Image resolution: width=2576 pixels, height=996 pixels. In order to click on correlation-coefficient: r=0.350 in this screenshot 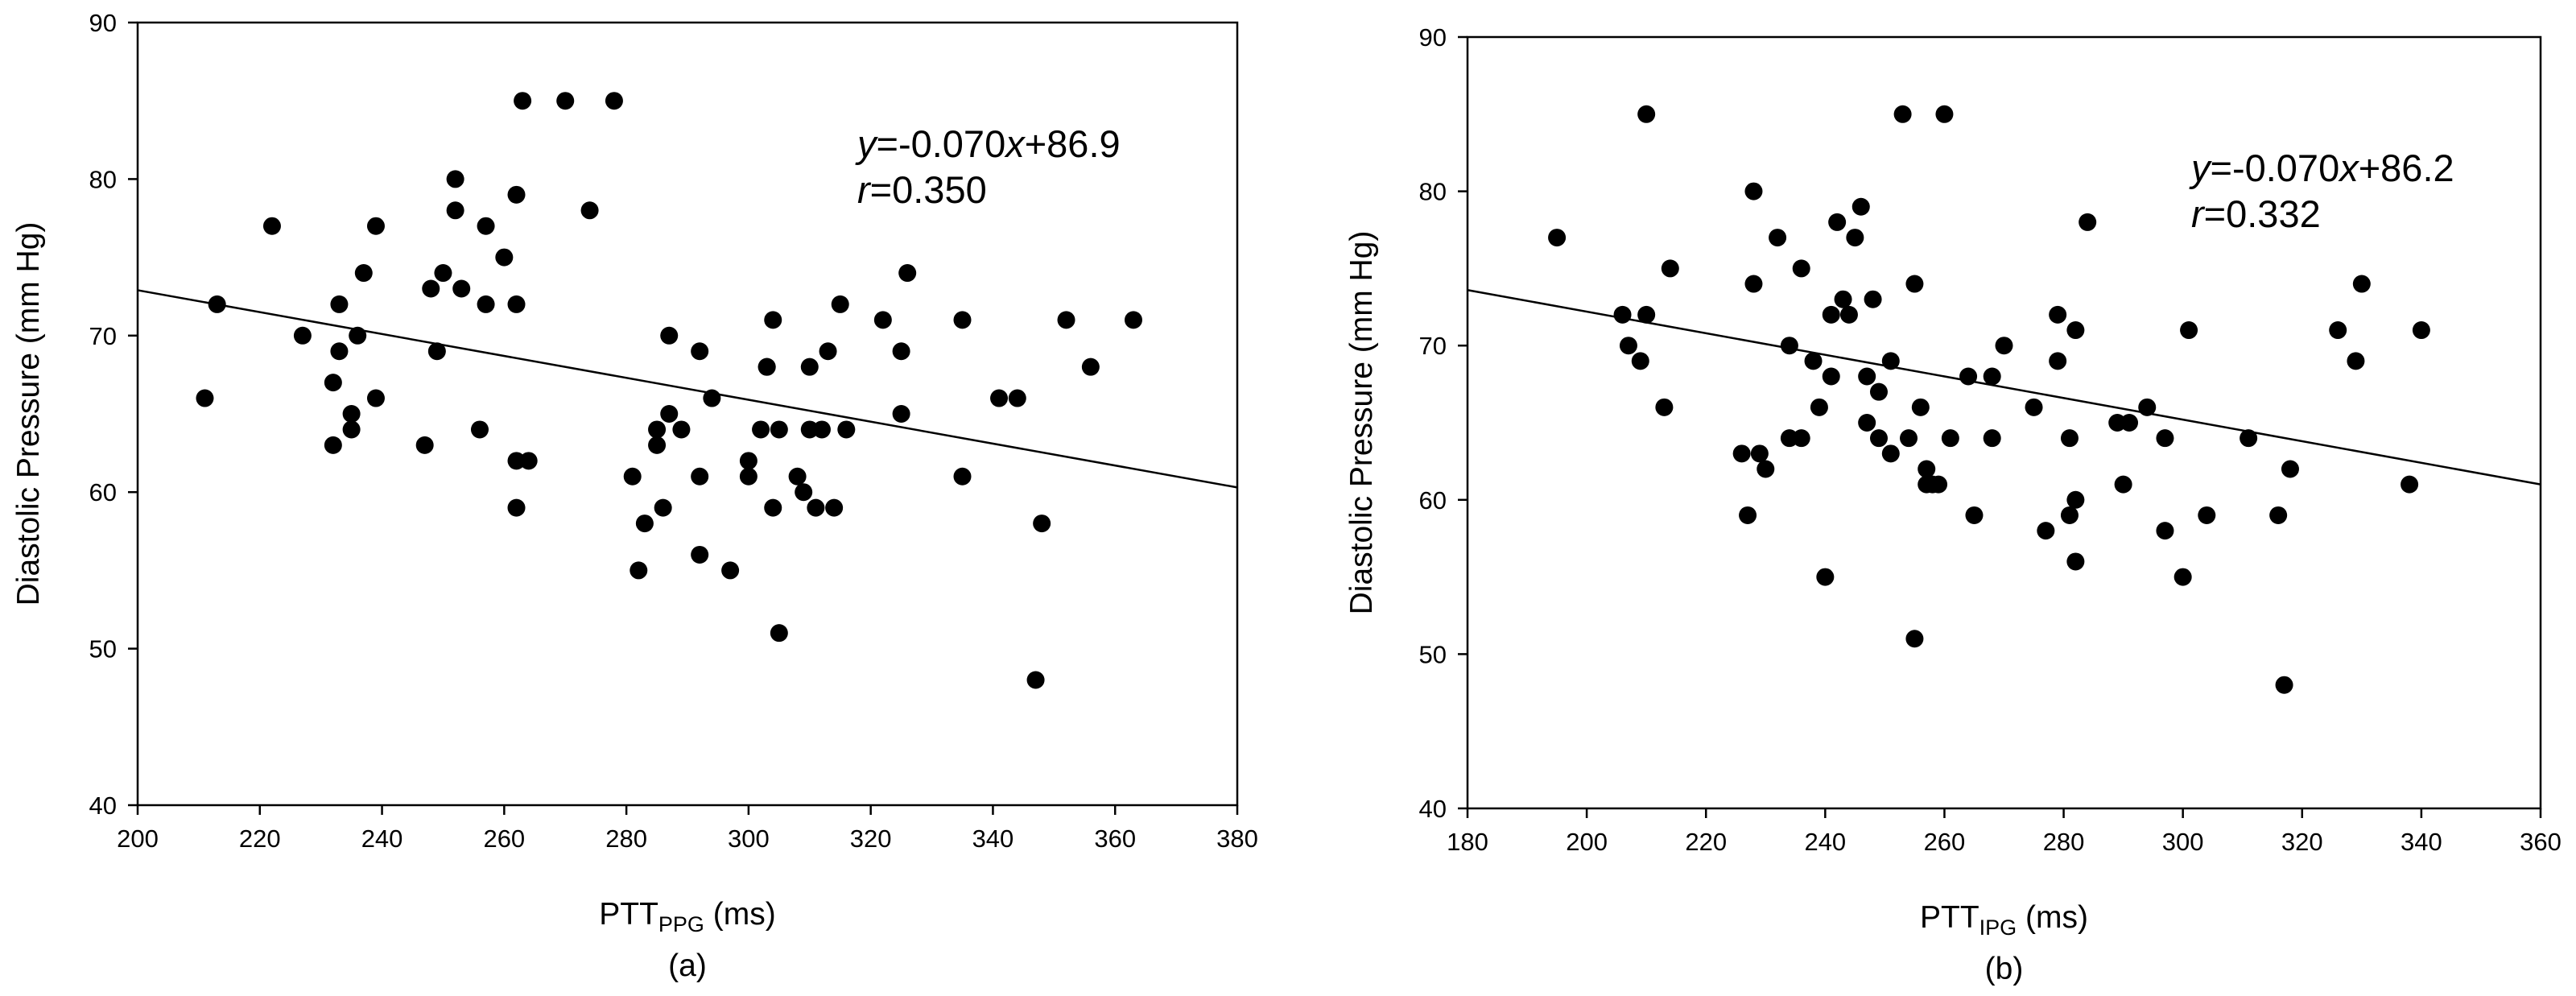, I will do `click(922, 189)`.